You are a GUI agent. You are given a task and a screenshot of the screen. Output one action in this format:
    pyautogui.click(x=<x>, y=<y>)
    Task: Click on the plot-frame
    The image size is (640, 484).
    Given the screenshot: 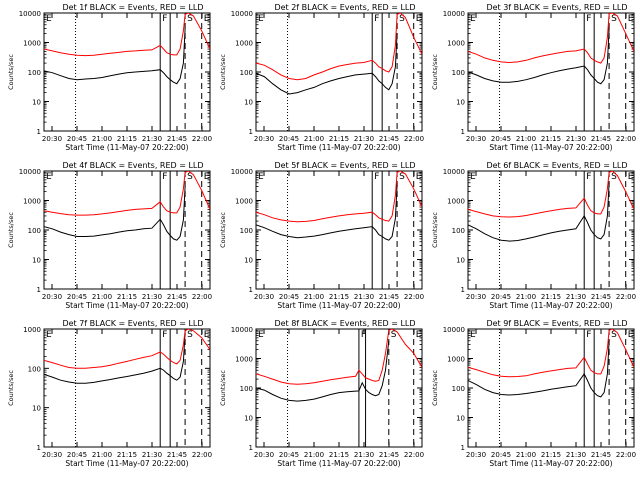 What is the action you would take?
    pyautogui.click(x=339, y=388)
    